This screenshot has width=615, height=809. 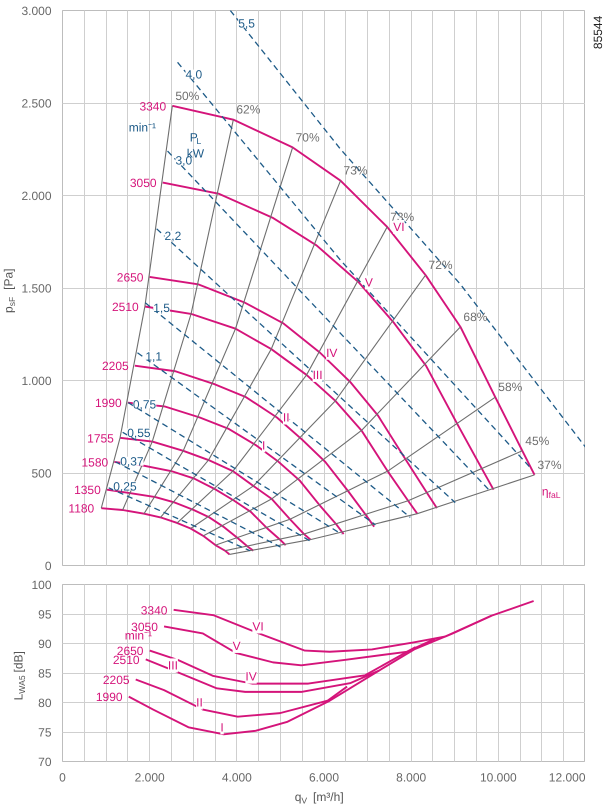 I want to click on series-label: 4,0, so click(x=193, y=75).